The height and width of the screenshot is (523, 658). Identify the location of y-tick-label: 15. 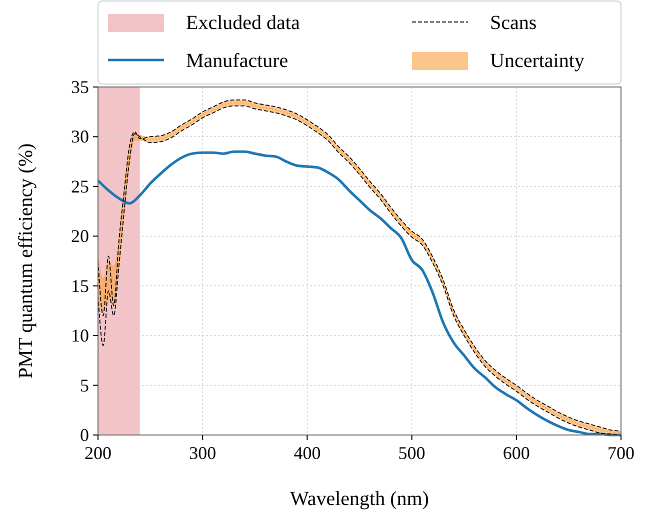
(80, 286).